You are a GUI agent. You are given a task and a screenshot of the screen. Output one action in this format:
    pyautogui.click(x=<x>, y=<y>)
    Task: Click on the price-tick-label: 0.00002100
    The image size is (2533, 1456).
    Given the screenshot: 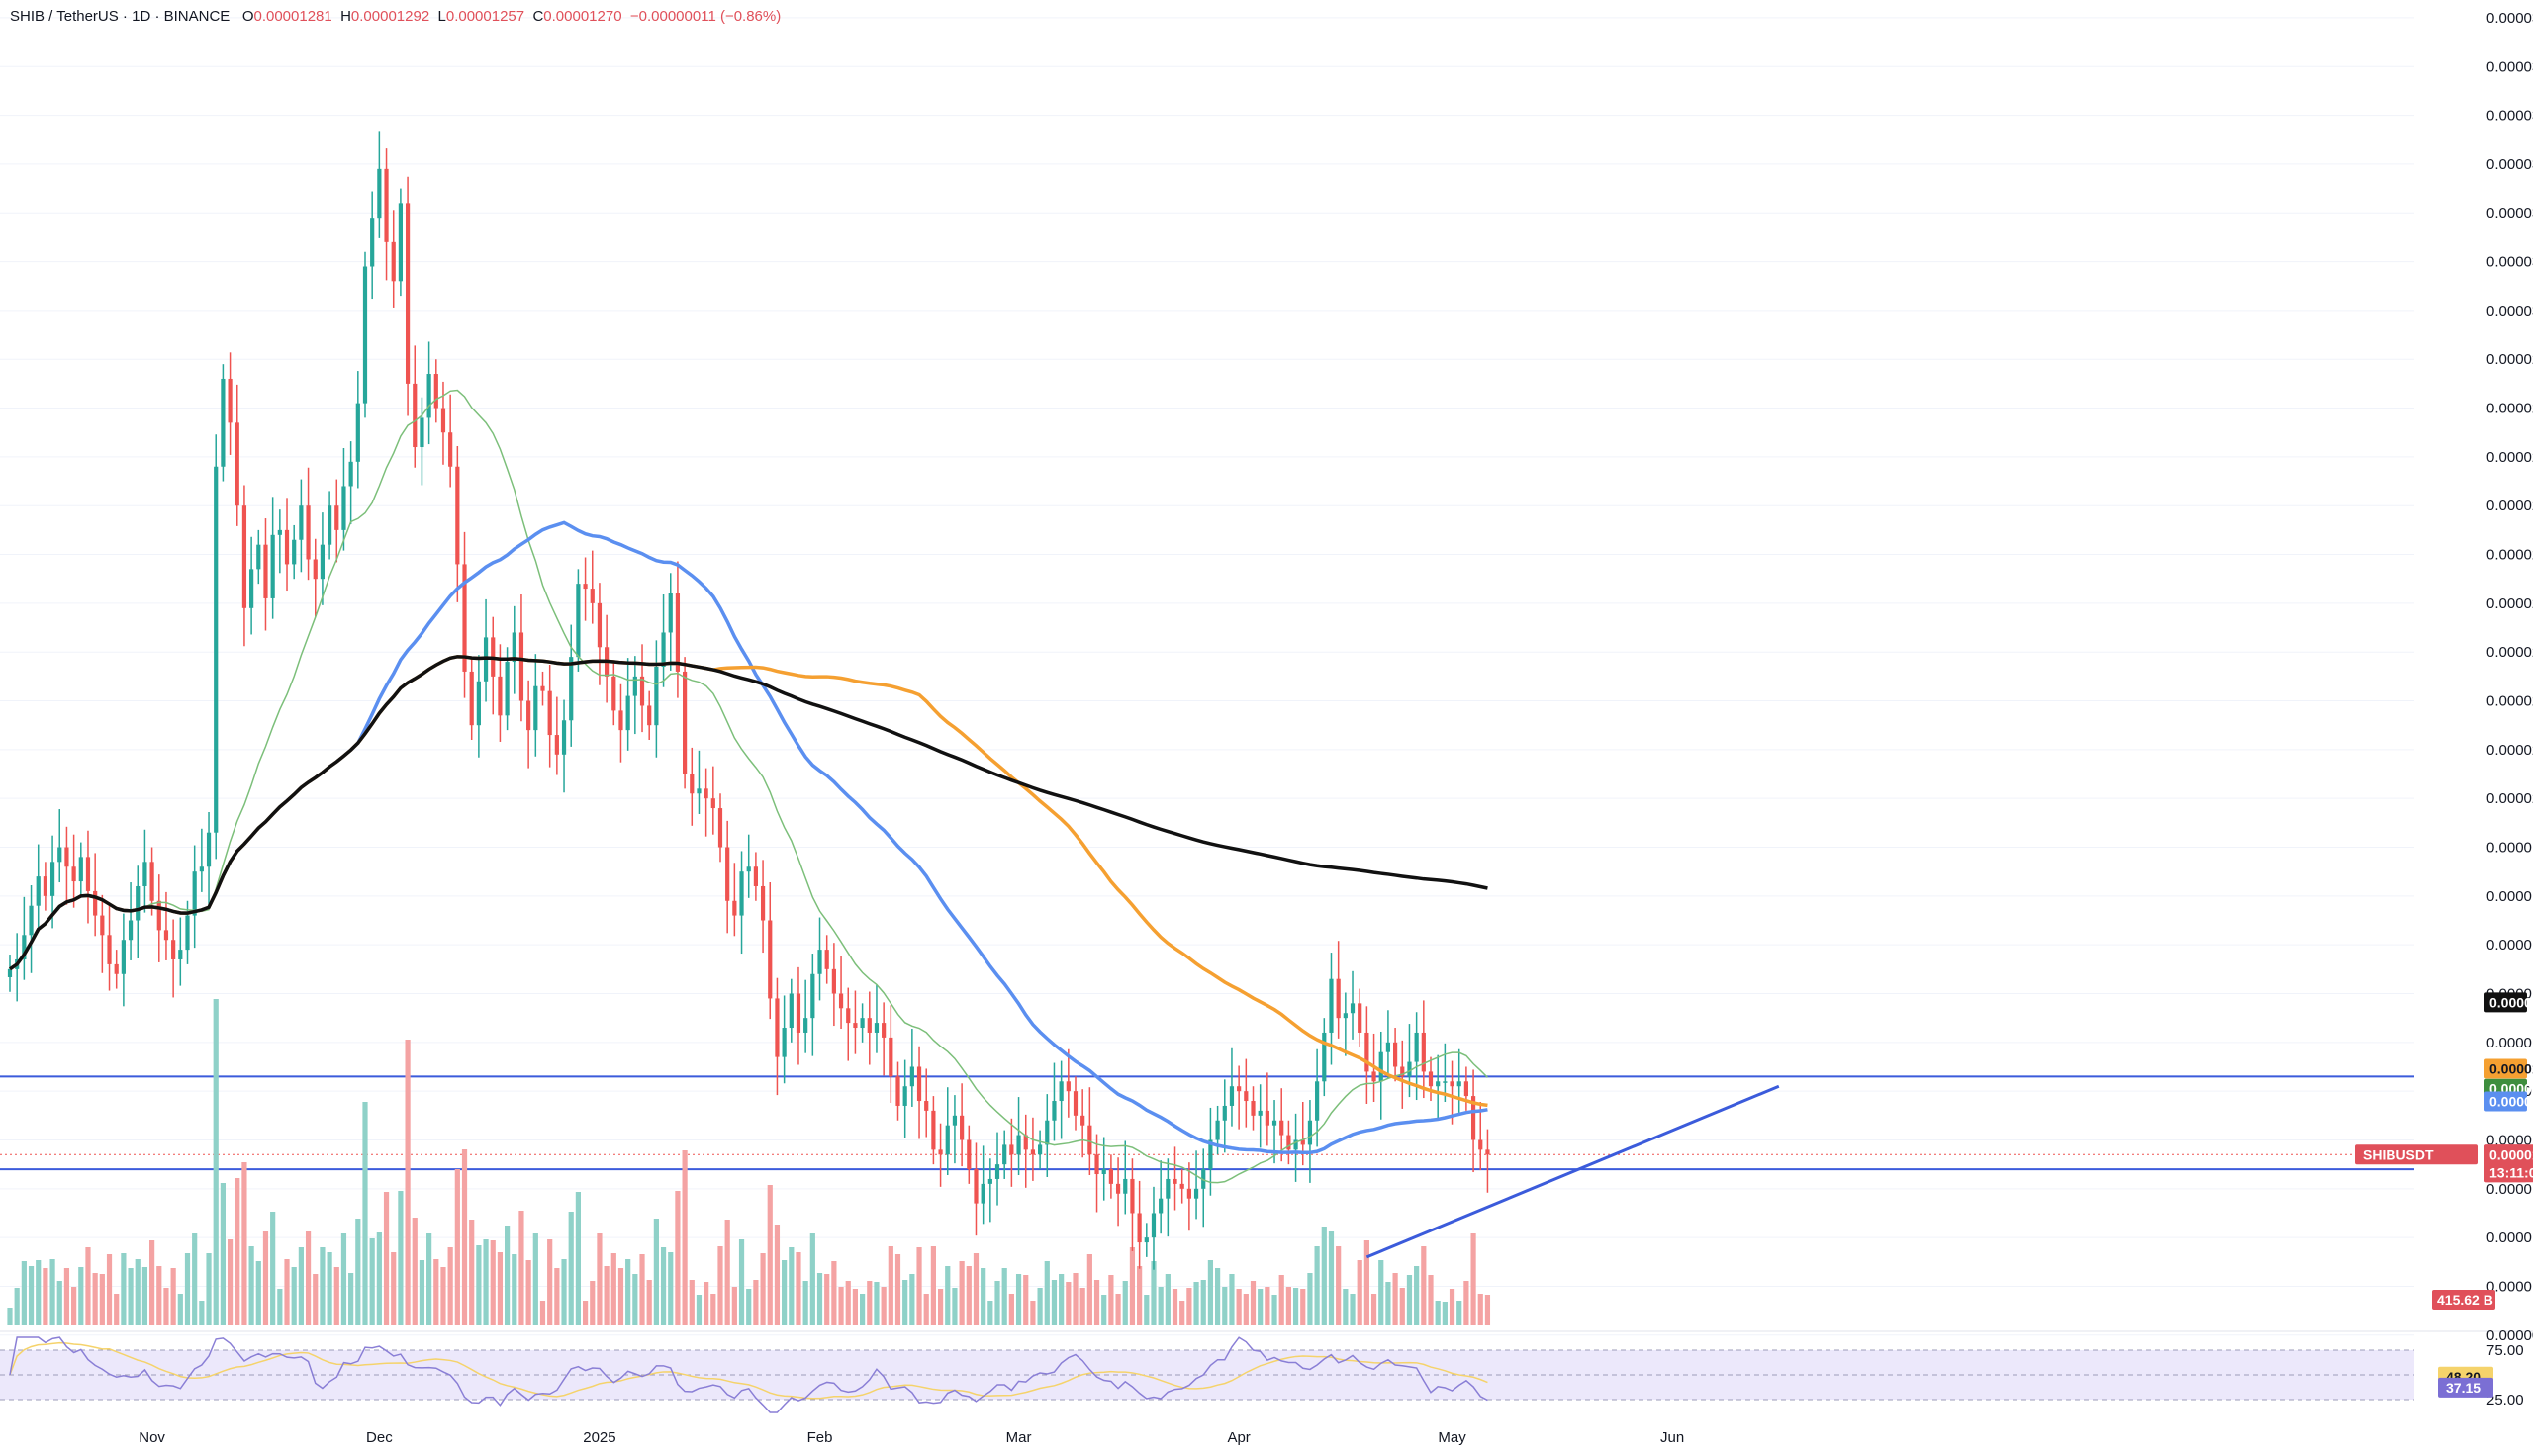 What is the action you would take?
    pyautogui.click(x=2510, y=750)
    